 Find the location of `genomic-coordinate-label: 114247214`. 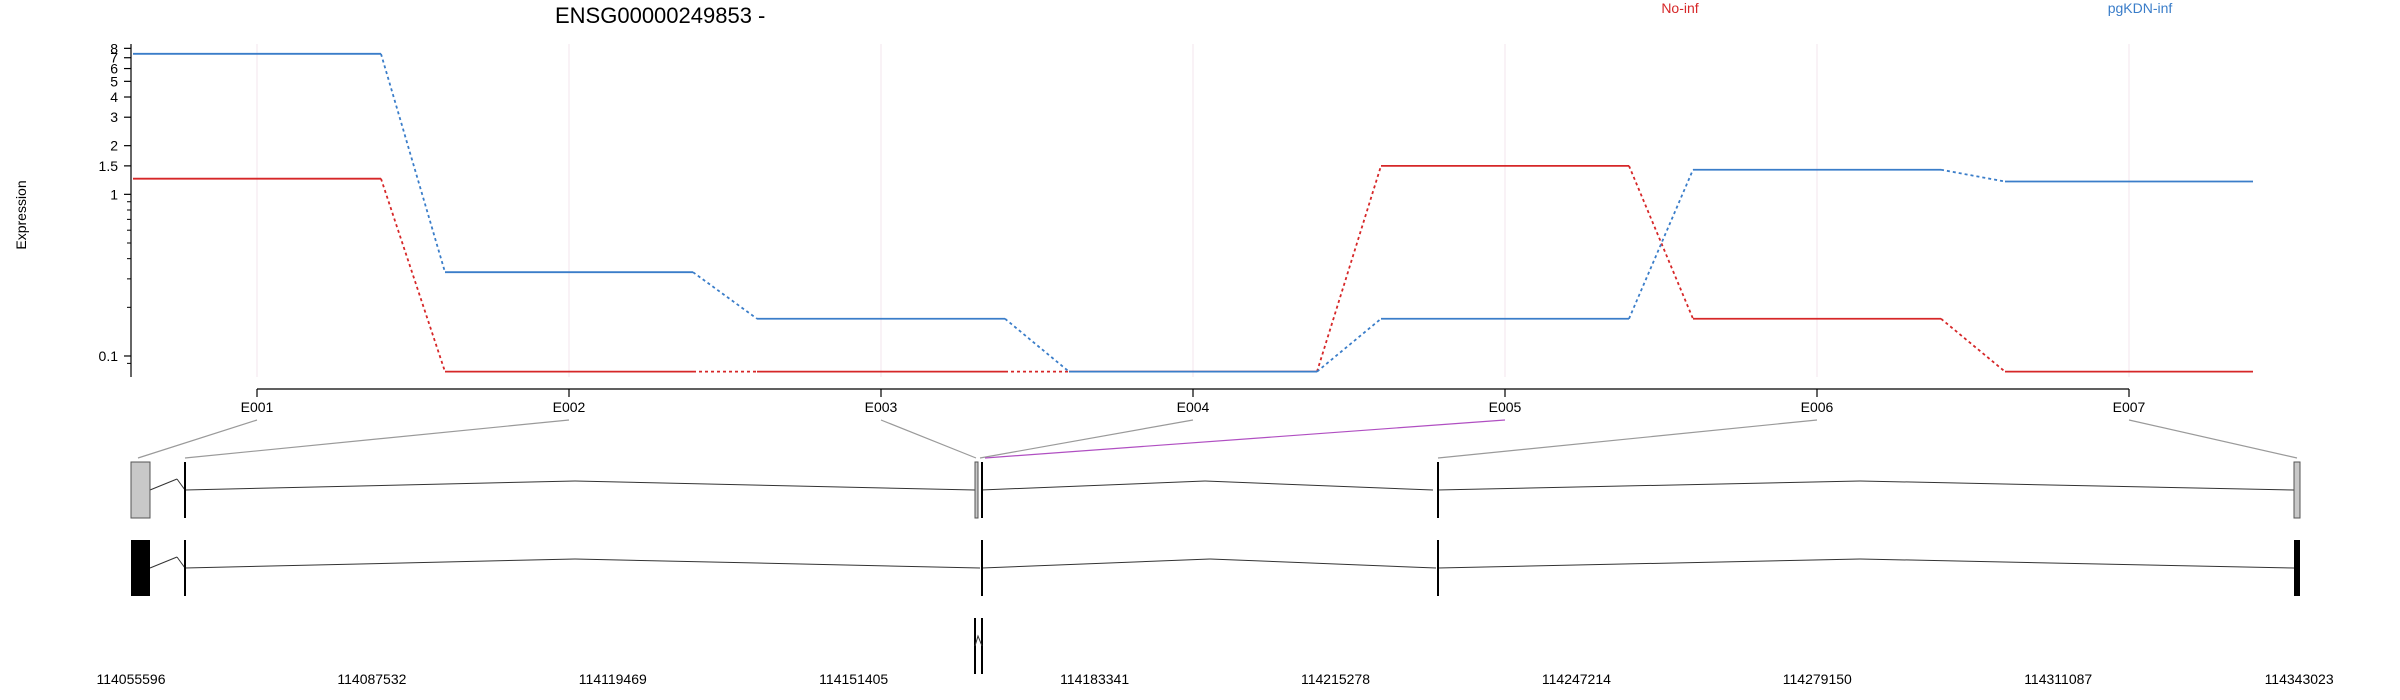

genomic-coordinate-label: 114247214 is located at coordinates (1576, 679).